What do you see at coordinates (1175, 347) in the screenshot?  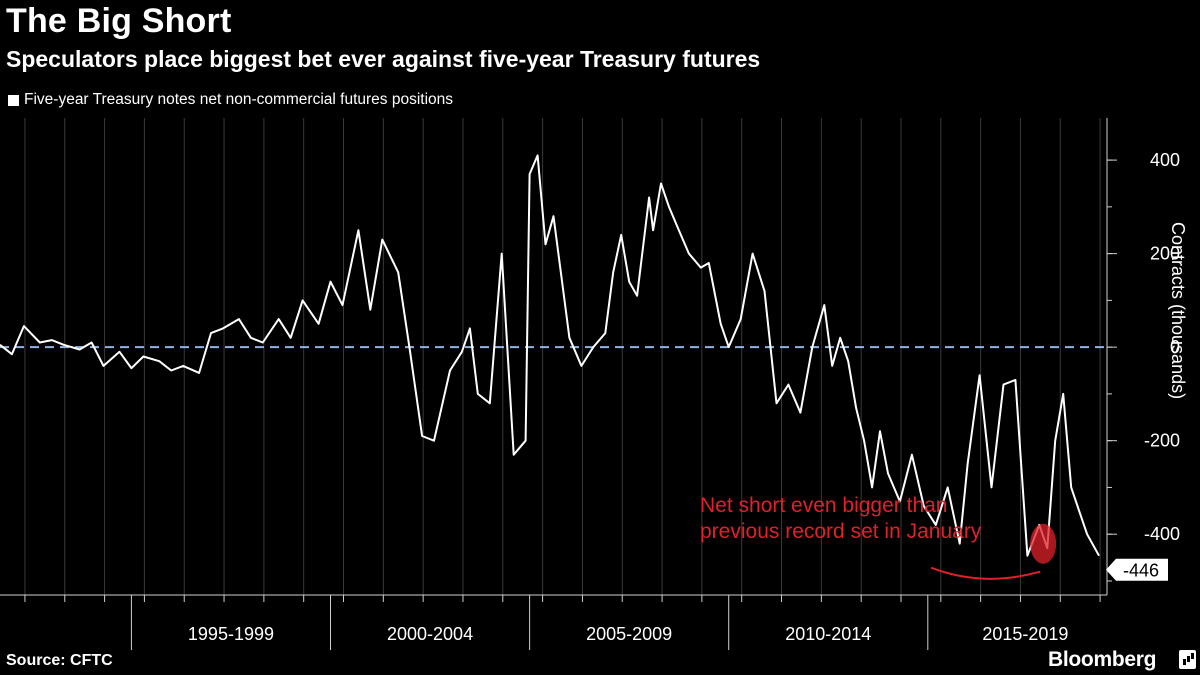 I see `y-tick-label: 0` at bounding box center [1175, 347].